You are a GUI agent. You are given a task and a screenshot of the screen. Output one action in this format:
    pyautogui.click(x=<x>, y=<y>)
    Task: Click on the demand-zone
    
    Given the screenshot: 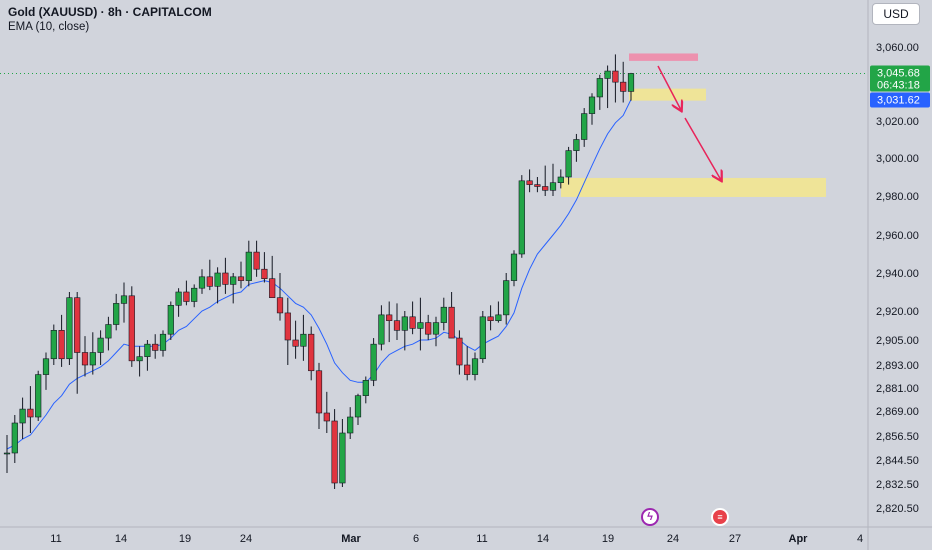 What is the action you would take?
    pyautogui.click(x=667, y=94)
    